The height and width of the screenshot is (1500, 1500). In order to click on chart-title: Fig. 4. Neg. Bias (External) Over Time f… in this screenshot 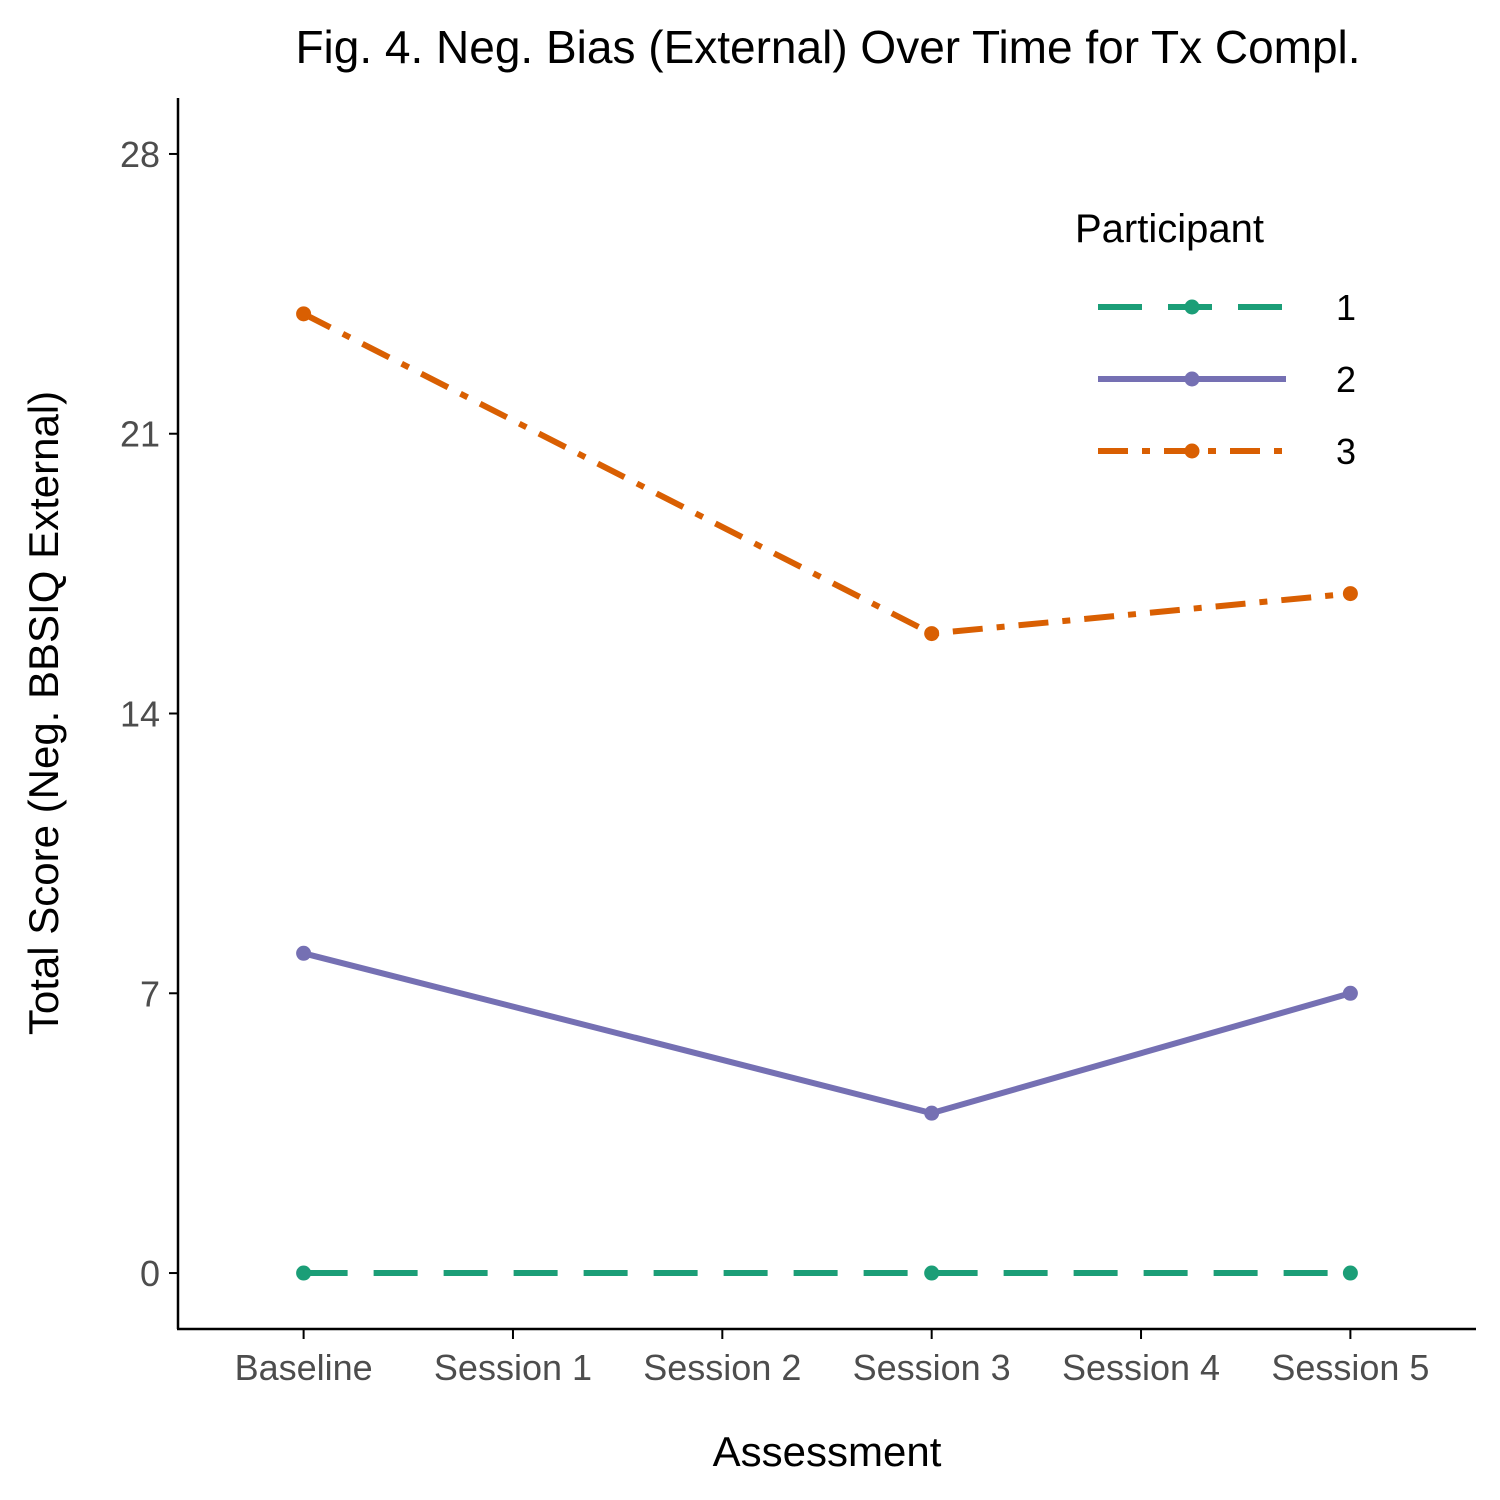, I will do `click(827, 47)`.